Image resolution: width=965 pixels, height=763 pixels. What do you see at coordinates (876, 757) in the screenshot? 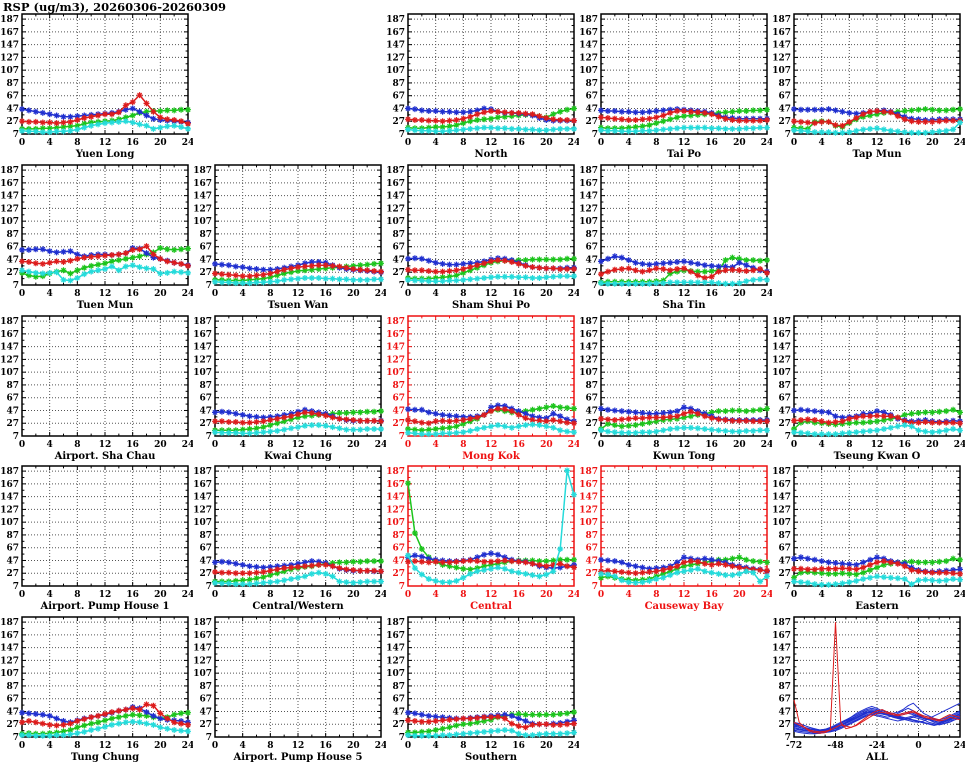
I see `chart-title: ALL` at bounding box center [876, 757].